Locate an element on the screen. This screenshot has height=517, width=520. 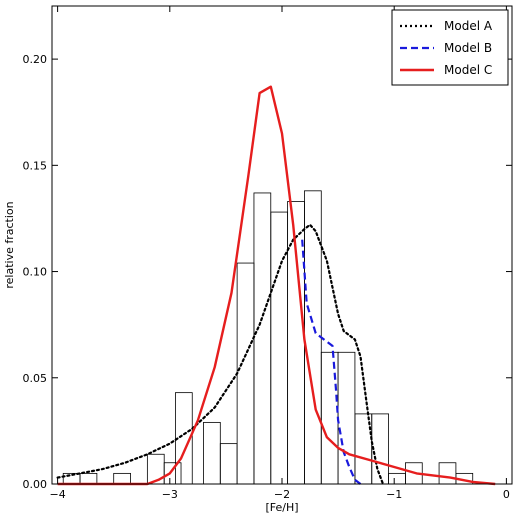
legend-label: Model C is located at coordinates (468, 70).